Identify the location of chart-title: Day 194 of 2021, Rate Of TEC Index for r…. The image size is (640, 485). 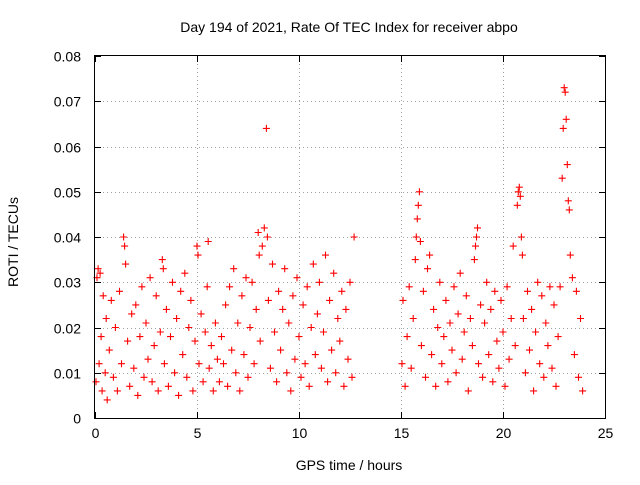
(349, 27).